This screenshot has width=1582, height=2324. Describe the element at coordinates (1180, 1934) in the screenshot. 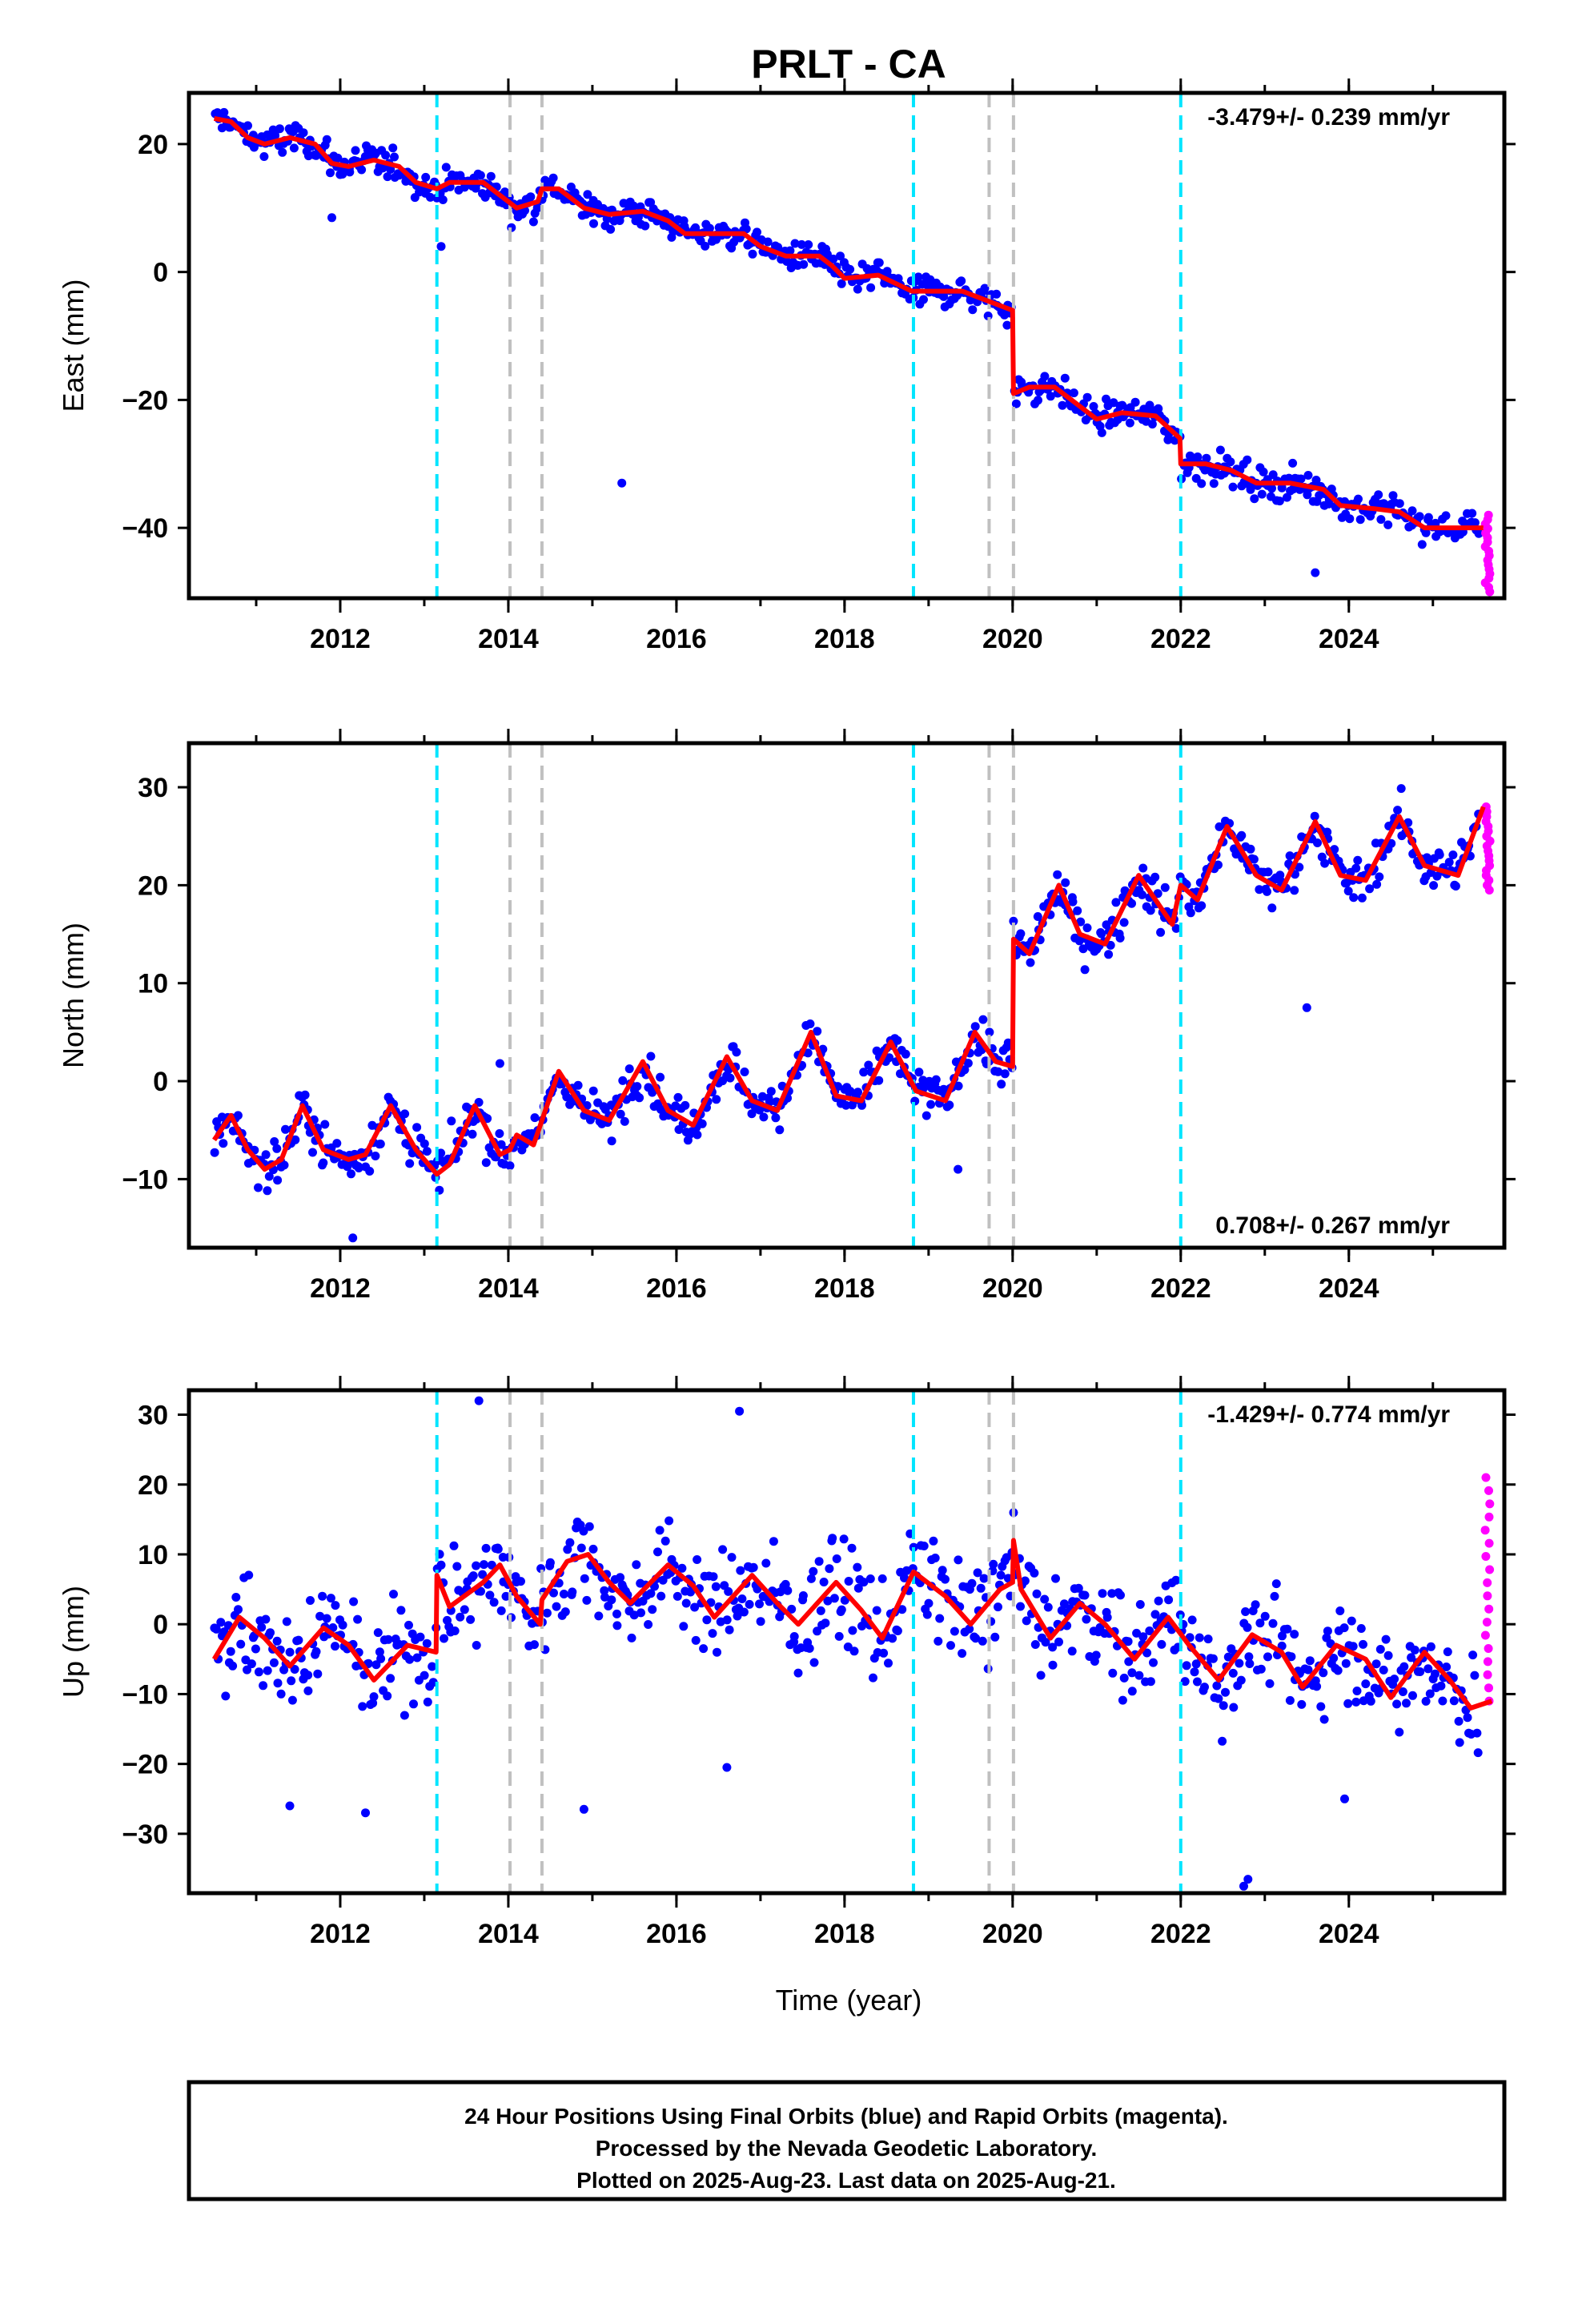

I see `x-tick-label: 2022` at that location.